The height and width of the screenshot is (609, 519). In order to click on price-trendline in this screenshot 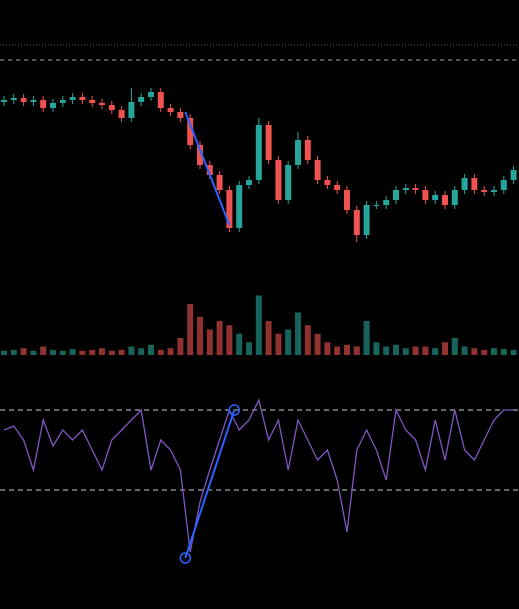, I will do `click(207, 168)`.